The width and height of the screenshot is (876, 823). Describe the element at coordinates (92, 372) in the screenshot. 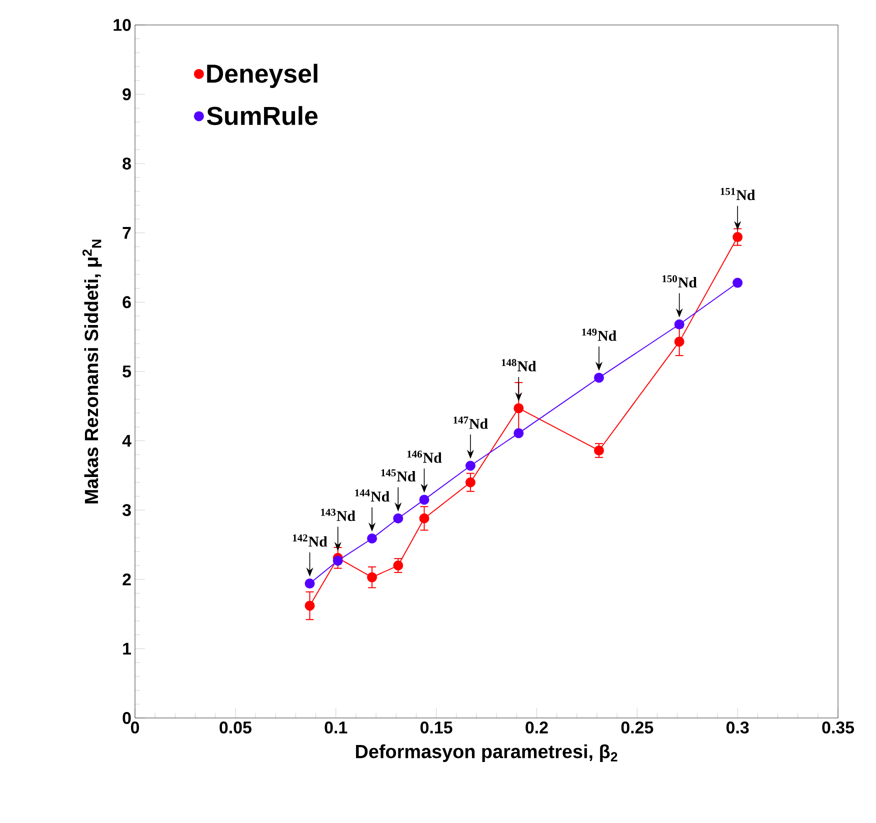

I see `y-axis-title: Makas Rezonansi Siddeti, μ$^{2}$N` at that location.